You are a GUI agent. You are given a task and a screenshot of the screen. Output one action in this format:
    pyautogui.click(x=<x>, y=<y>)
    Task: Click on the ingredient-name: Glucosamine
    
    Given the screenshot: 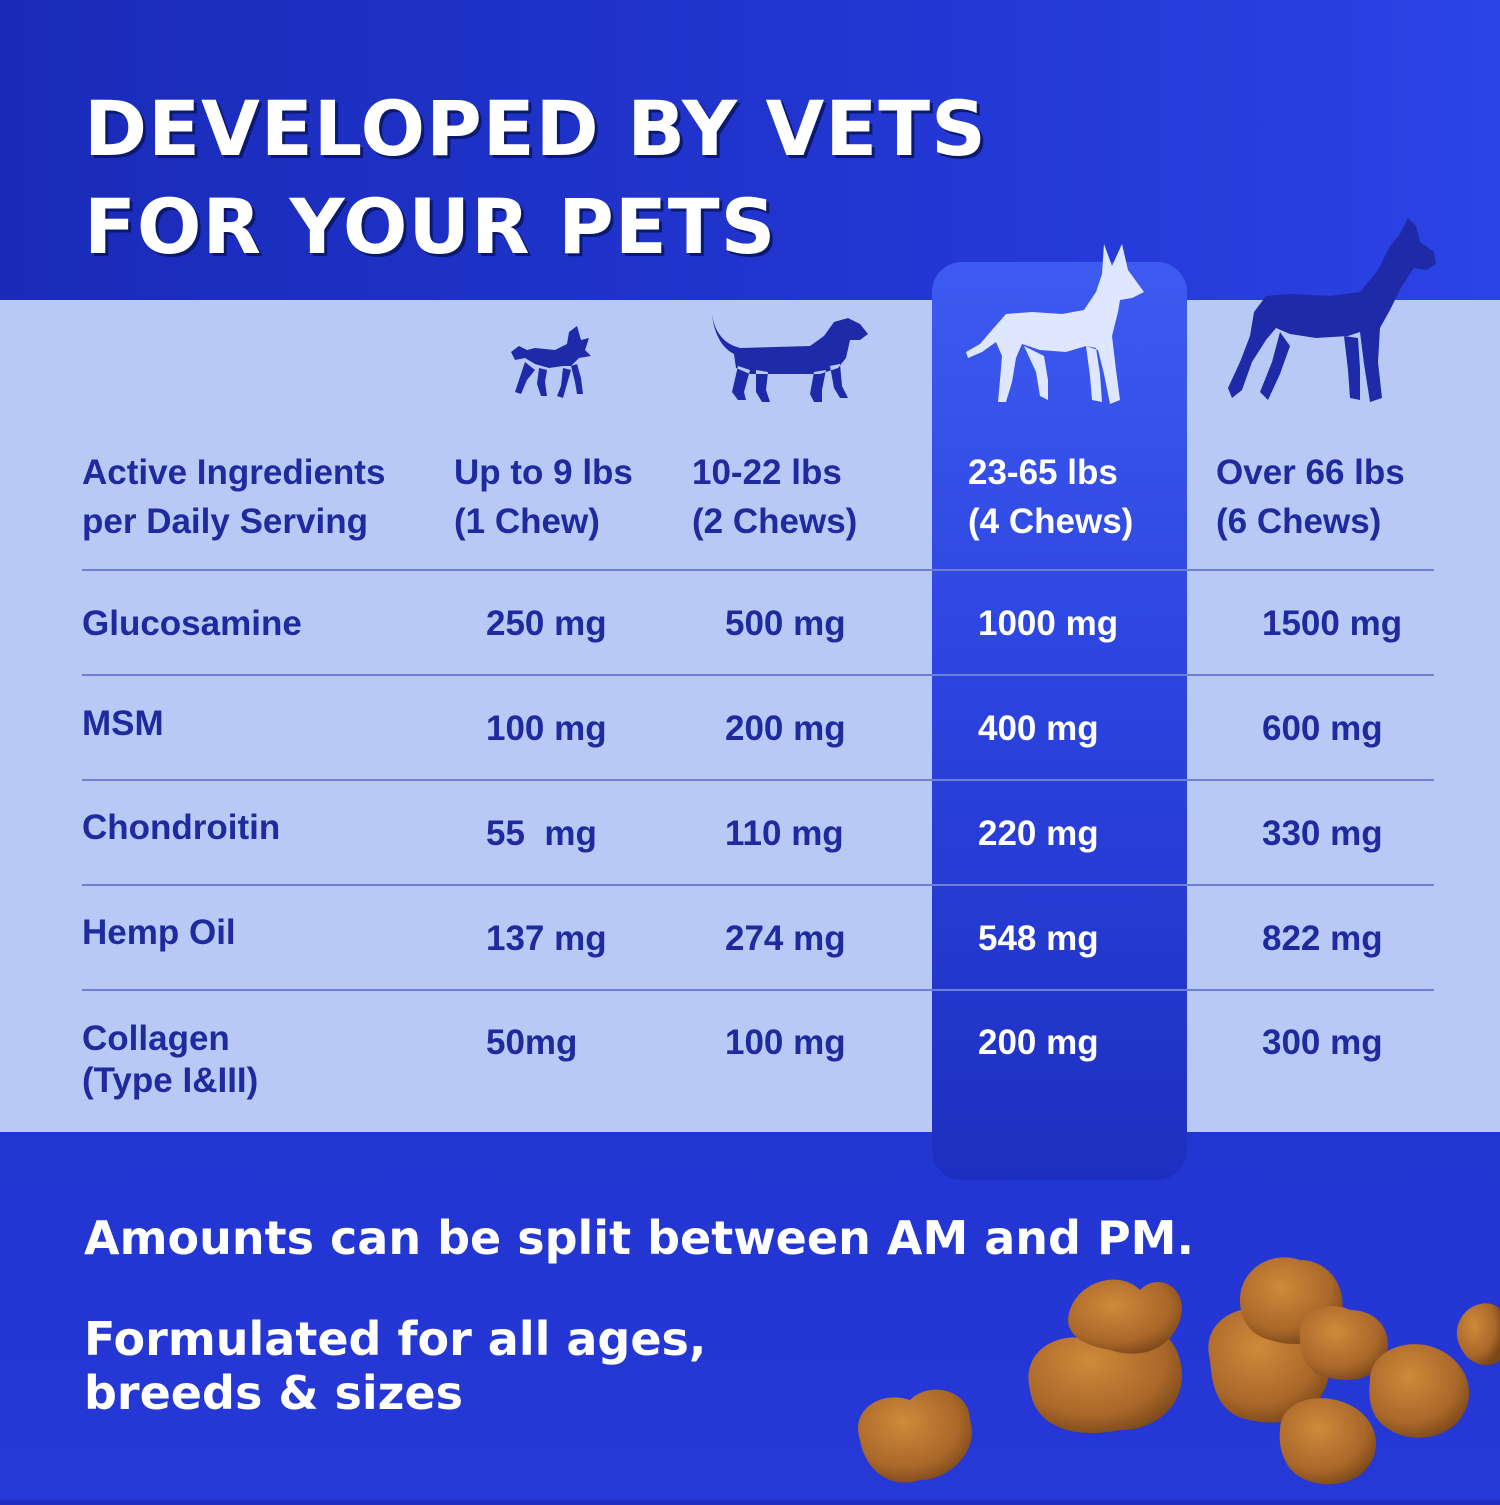 What is the action you would take?
    pyautogui.click(x=192, y=624)
    